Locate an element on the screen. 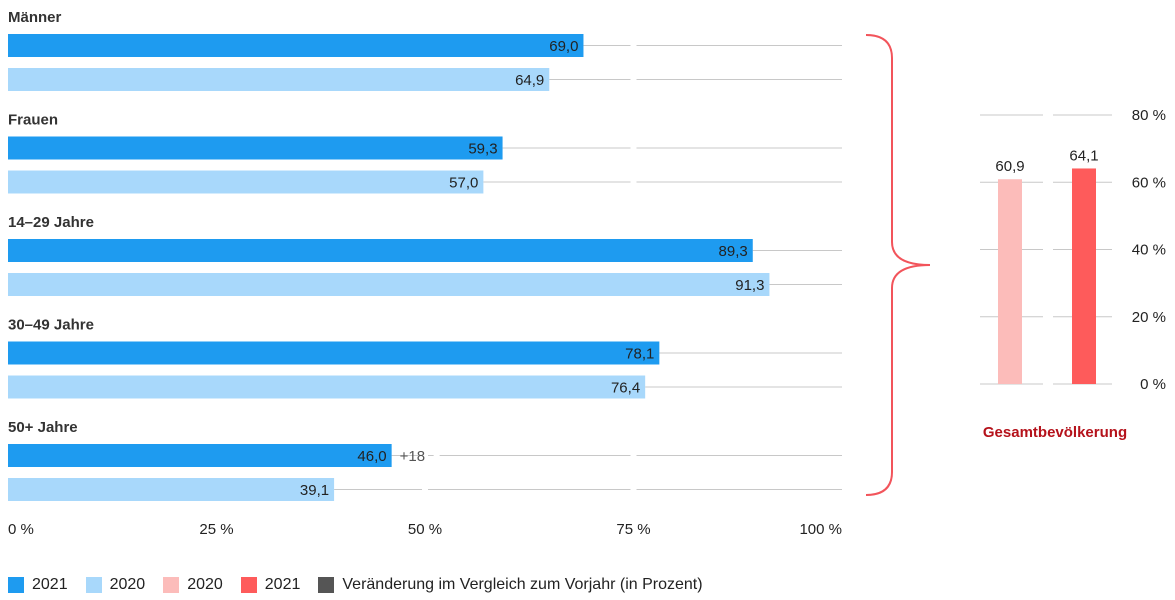 The height and width of the screenshot is (600, 1175). data-label: 78,1 is located at coordinates (639, 354).